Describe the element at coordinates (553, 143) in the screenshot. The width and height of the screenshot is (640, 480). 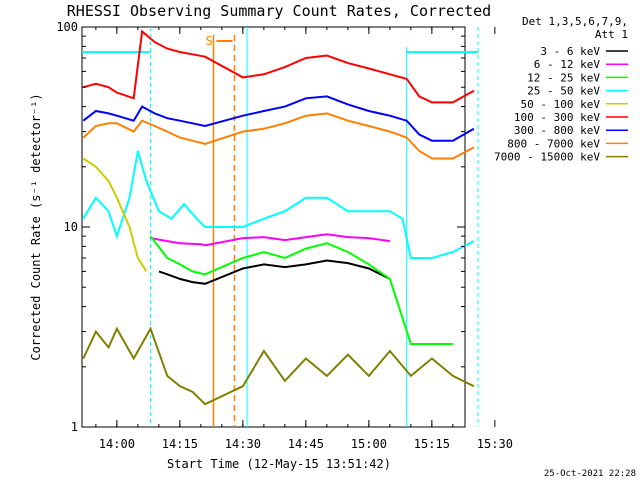
I see `legend-label-7: 800 - 7000 keV` at that location.